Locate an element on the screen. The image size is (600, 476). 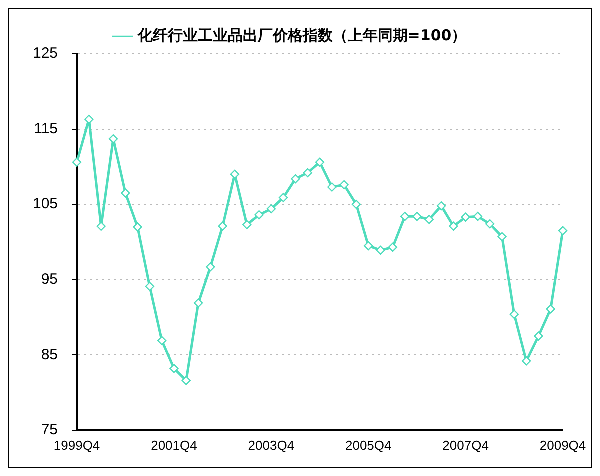
y-tick-label: 75 is located at coordinates (49, 430).